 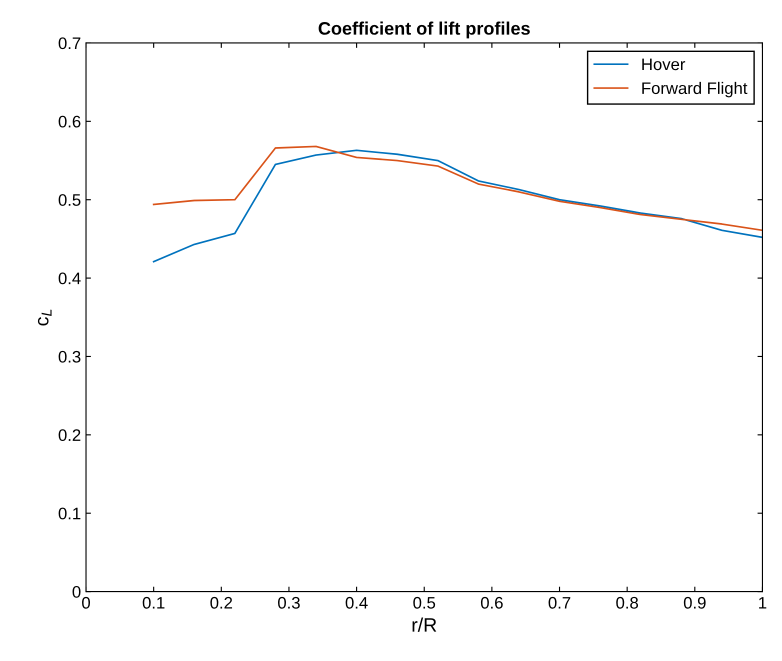 What do you see at coordinates (69, 200) in the screenshot?
I see `y-tick-label: 0.5` at bounding box center [69, 200].